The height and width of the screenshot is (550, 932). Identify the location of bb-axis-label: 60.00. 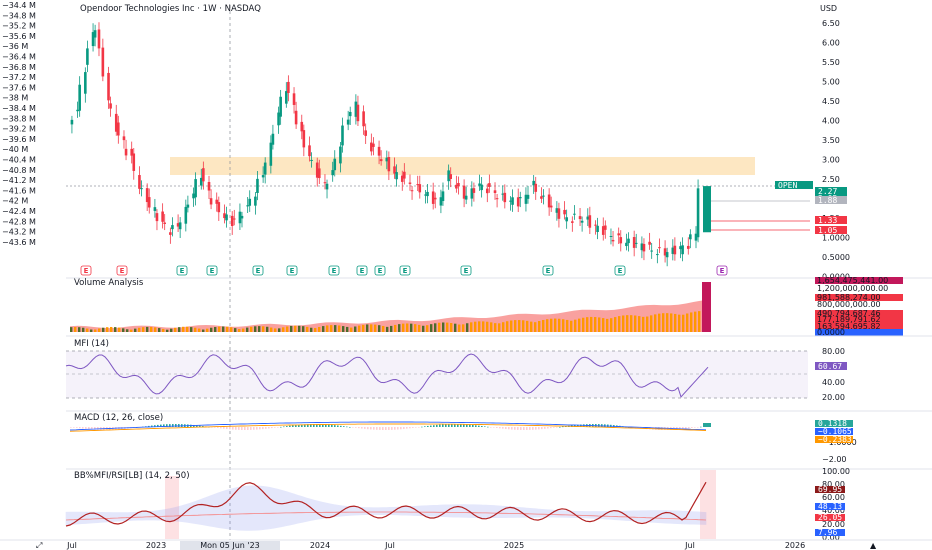
(833, 497).